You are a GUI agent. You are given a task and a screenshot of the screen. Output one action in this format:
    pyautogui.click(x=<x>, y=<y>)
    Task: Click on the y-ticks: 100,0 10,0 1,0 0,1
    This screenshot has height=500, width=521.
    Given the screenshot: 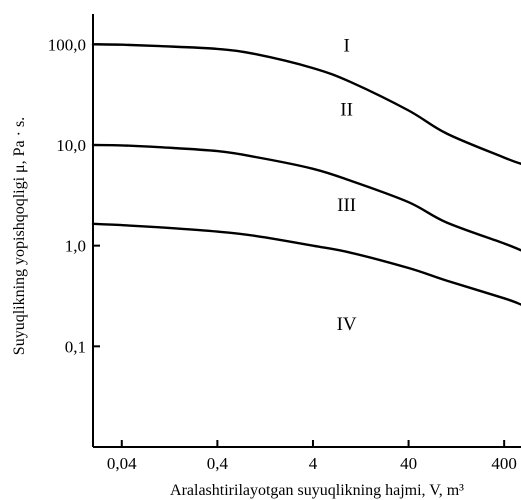 What is the action you would take?
    pyautogui.click(x=74, y=195)
    